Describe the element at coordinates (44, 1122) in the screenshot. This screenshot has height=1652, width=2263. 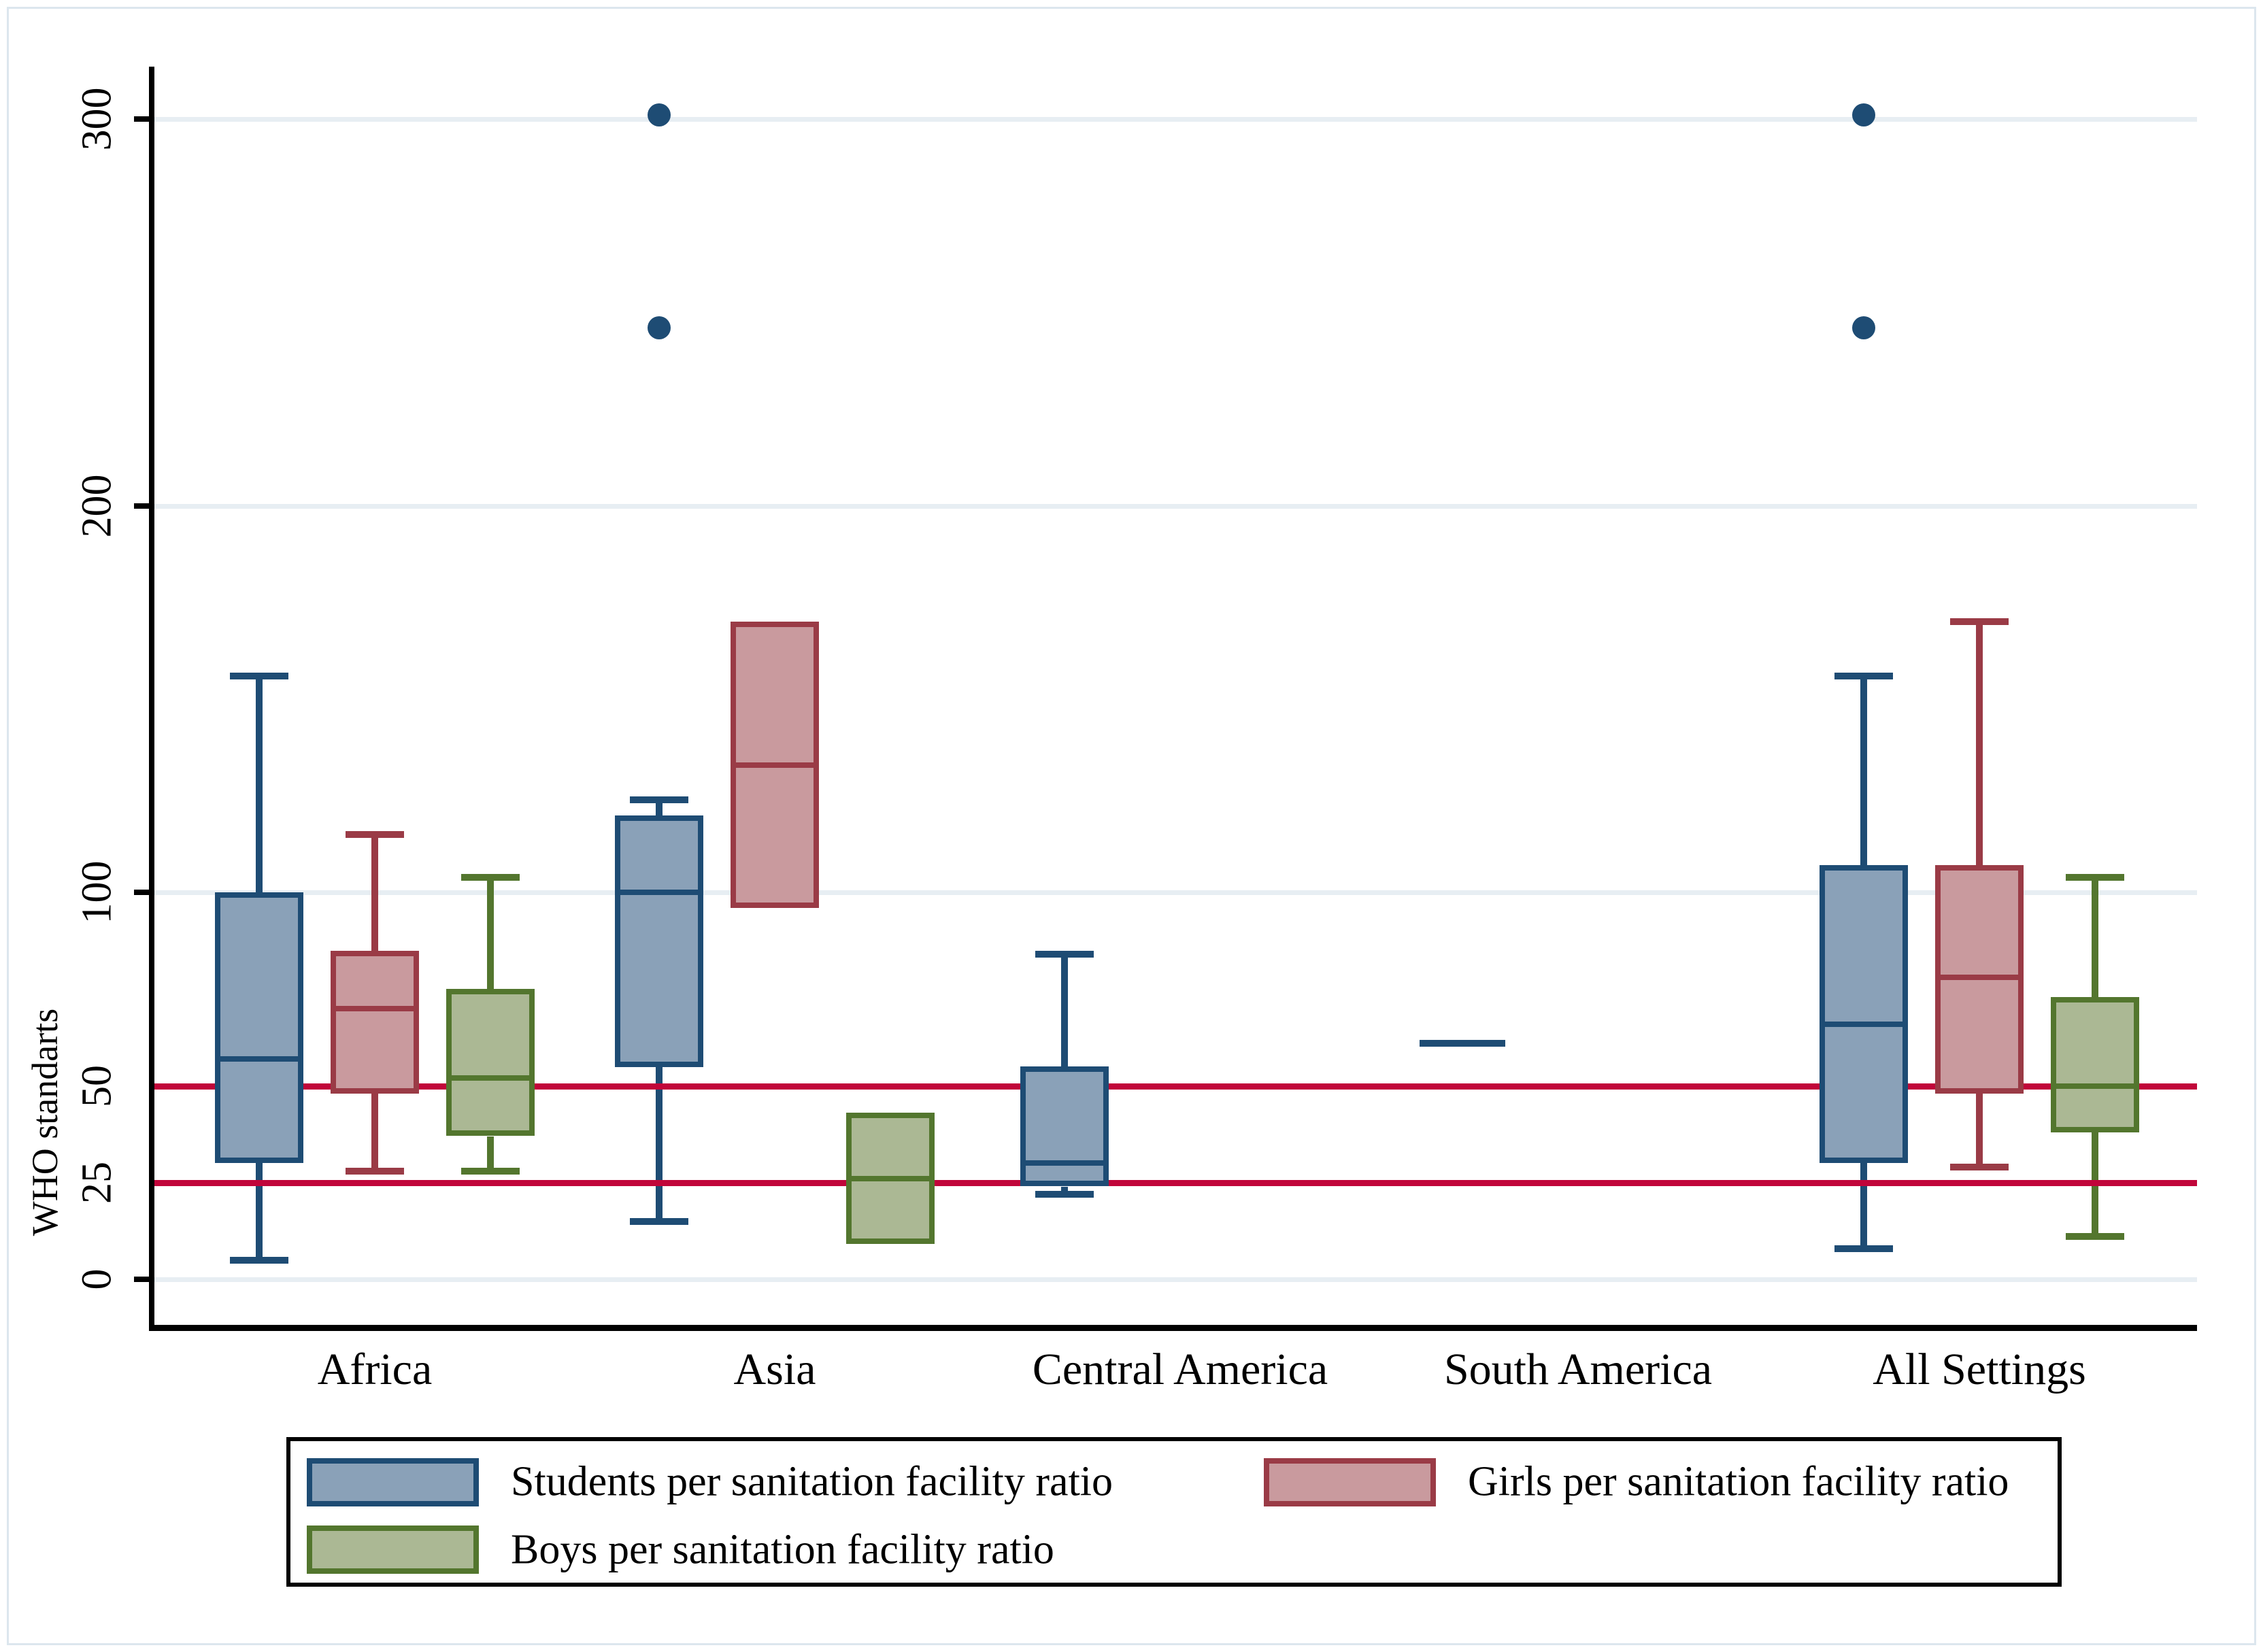
I see `y-axis-title: WHO standarts` at that location.